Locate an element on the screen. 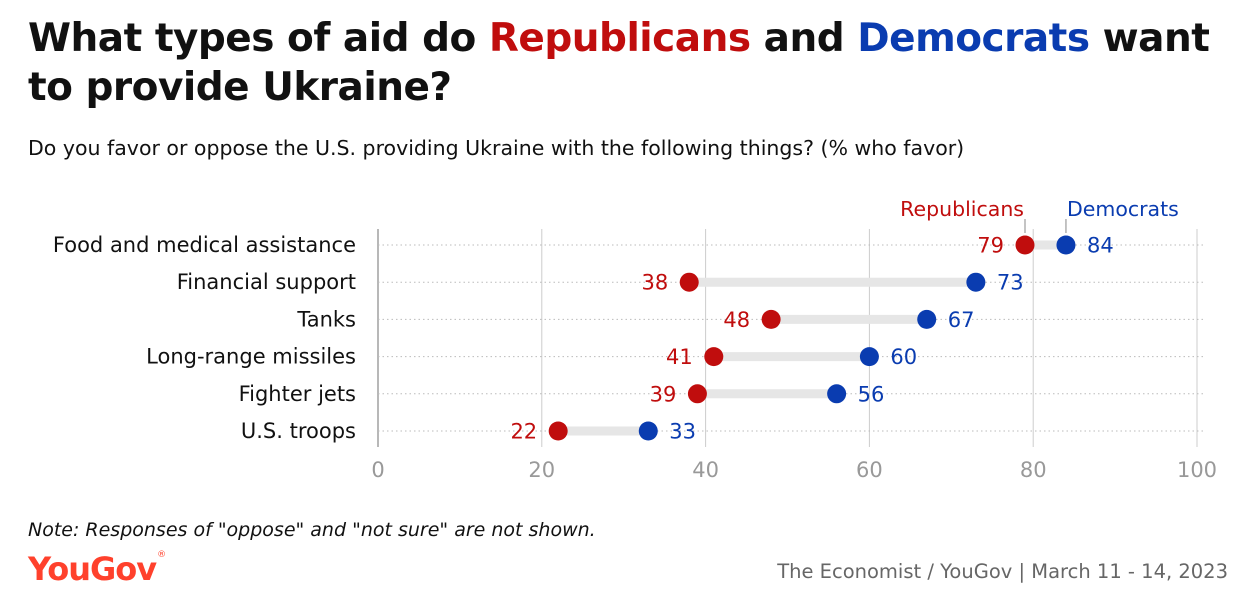  category-label: Fighter jets is located at coordinates (297, 394).